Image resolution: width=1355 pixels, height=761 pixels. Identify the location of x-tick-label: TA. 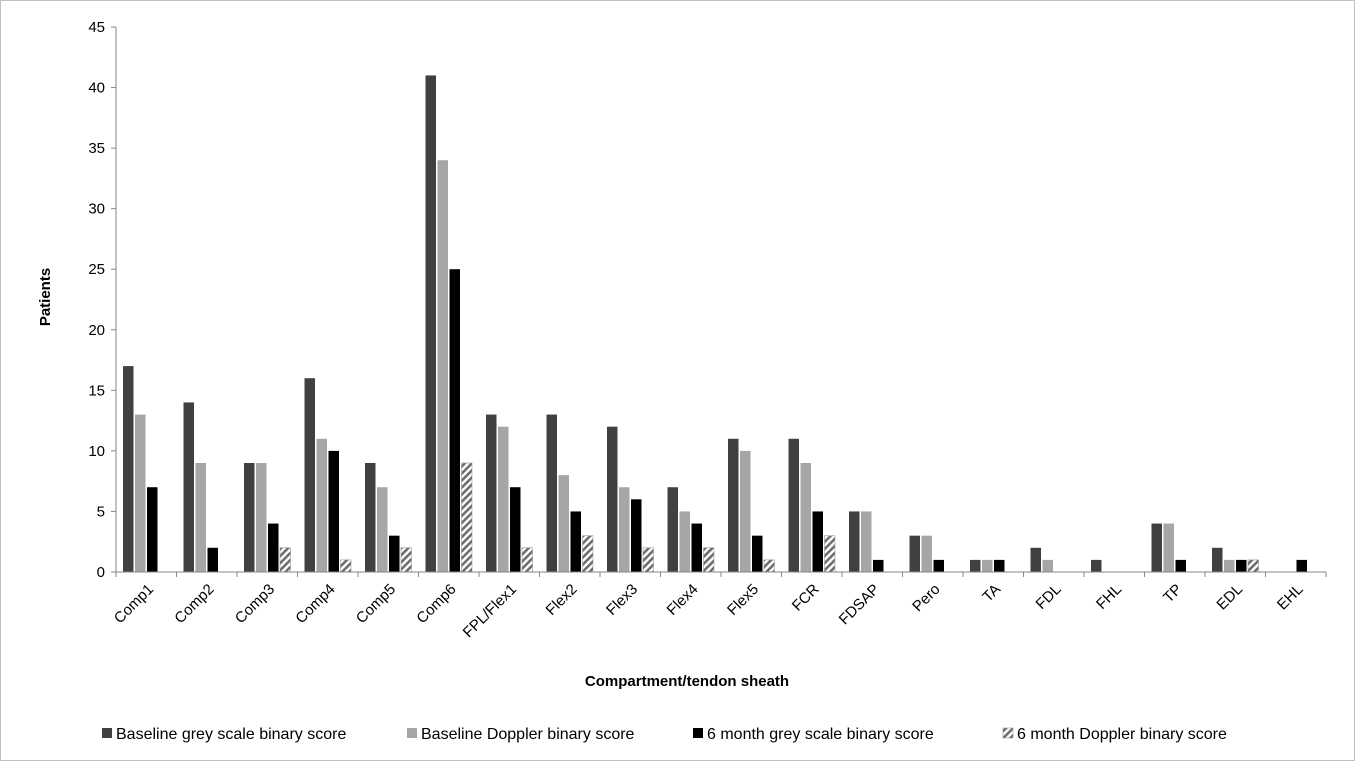
(991, 593).